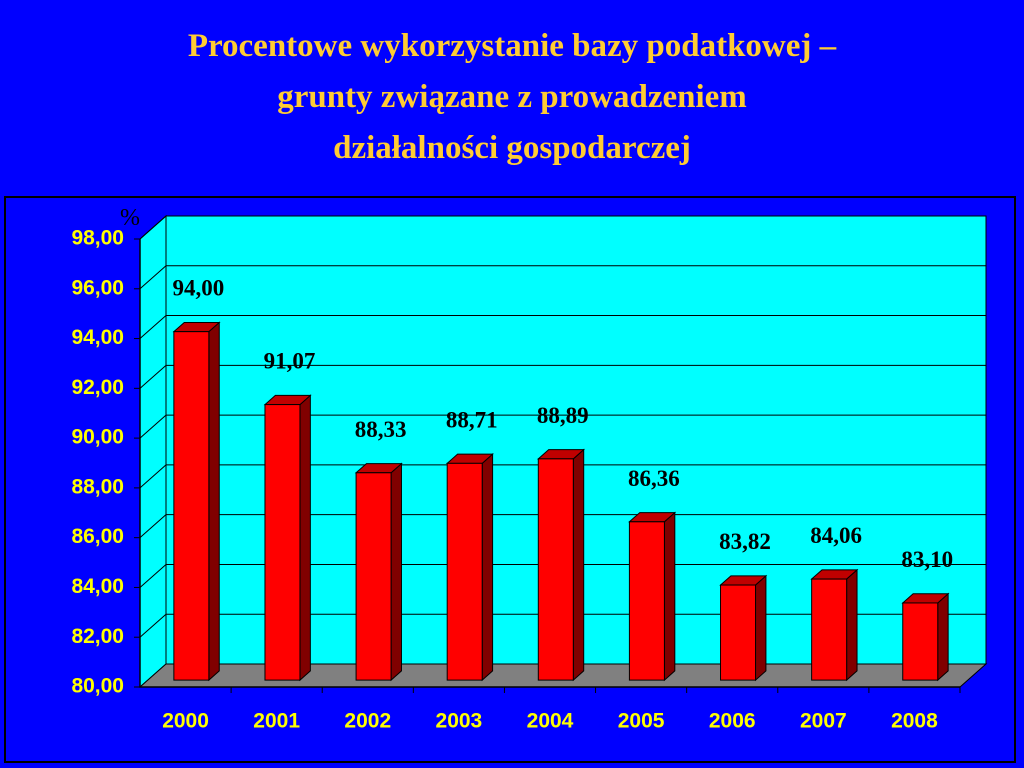  Describe the element at coordinates (198, 288) in the screenshot. I see `value-label: 94,00` at that location.